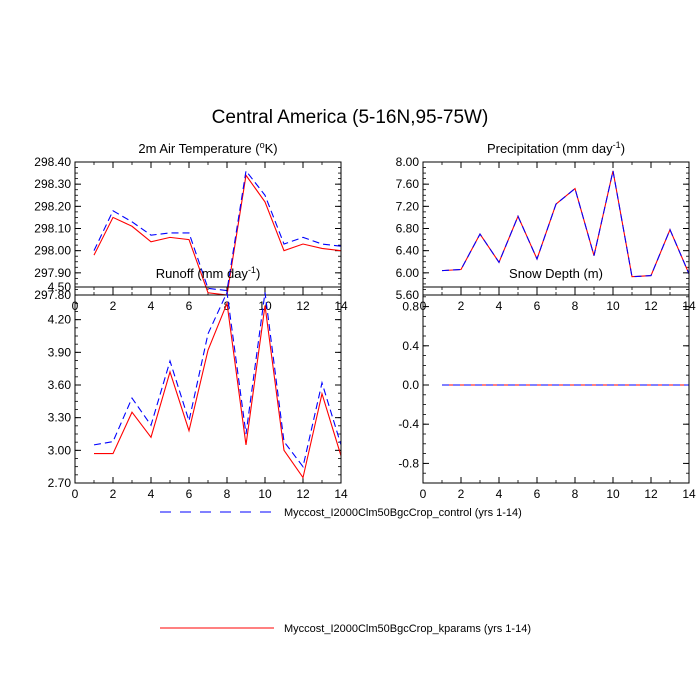 Image resolution: width=700 pixels, height=700 pixels. Describe the element at coordinates (60, 287) in the screenshot. I see `y-tick-label: 4.50` at that location.